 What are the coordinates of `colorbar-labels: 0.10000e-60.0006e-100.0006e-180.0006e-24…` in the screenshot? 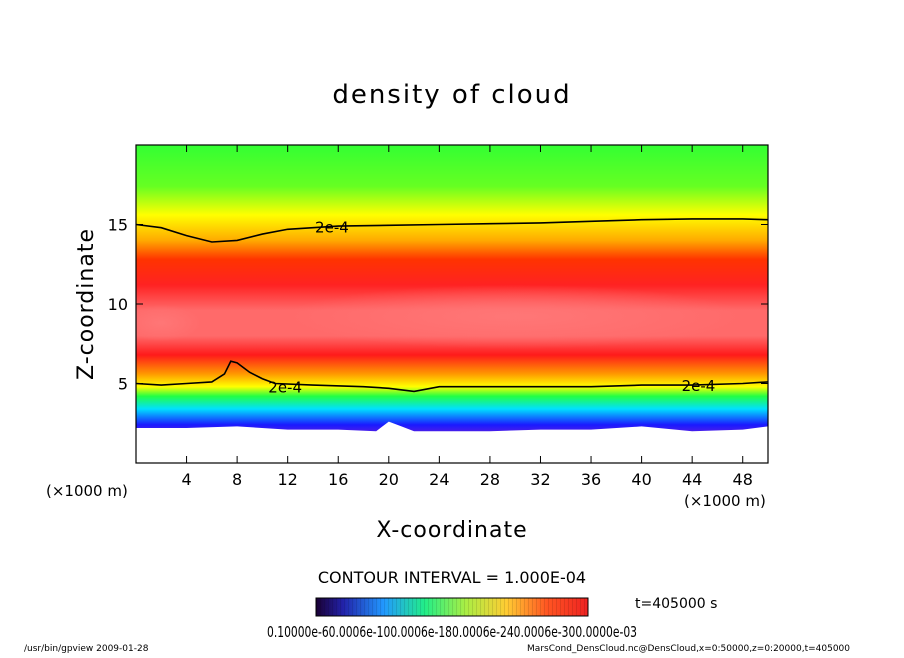 It's located at (452, 632).